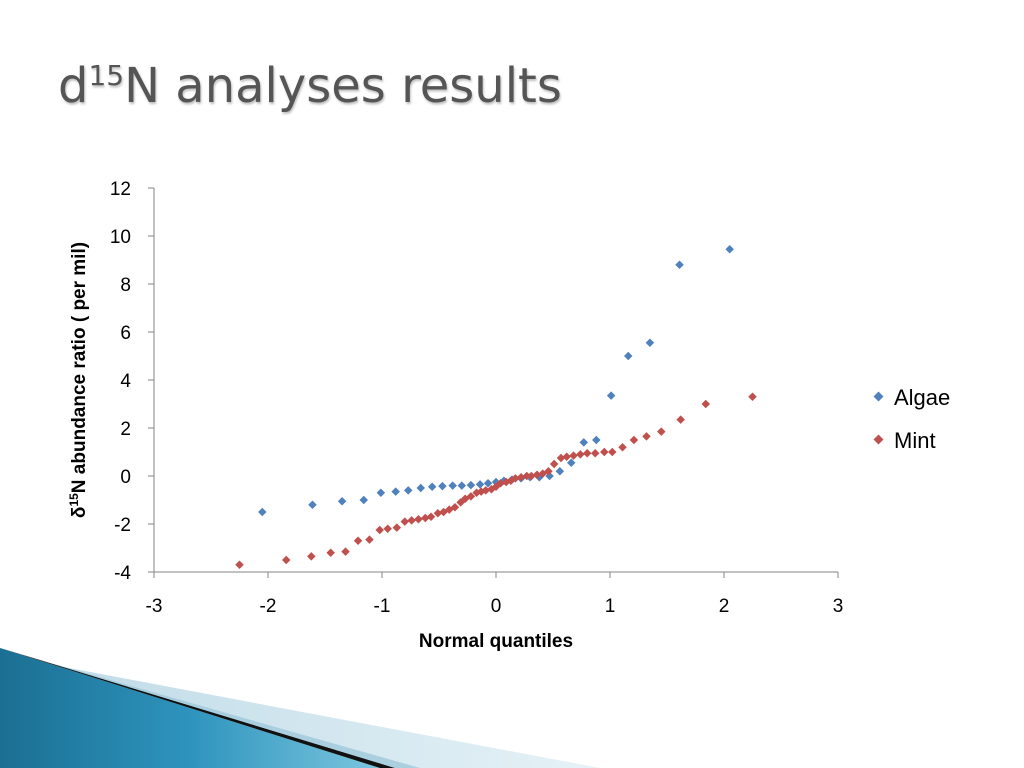 The image size is (1024, 768). I want to click on y-axis-title: δ15N abundance ratio ( per mil), so click(78, 380).